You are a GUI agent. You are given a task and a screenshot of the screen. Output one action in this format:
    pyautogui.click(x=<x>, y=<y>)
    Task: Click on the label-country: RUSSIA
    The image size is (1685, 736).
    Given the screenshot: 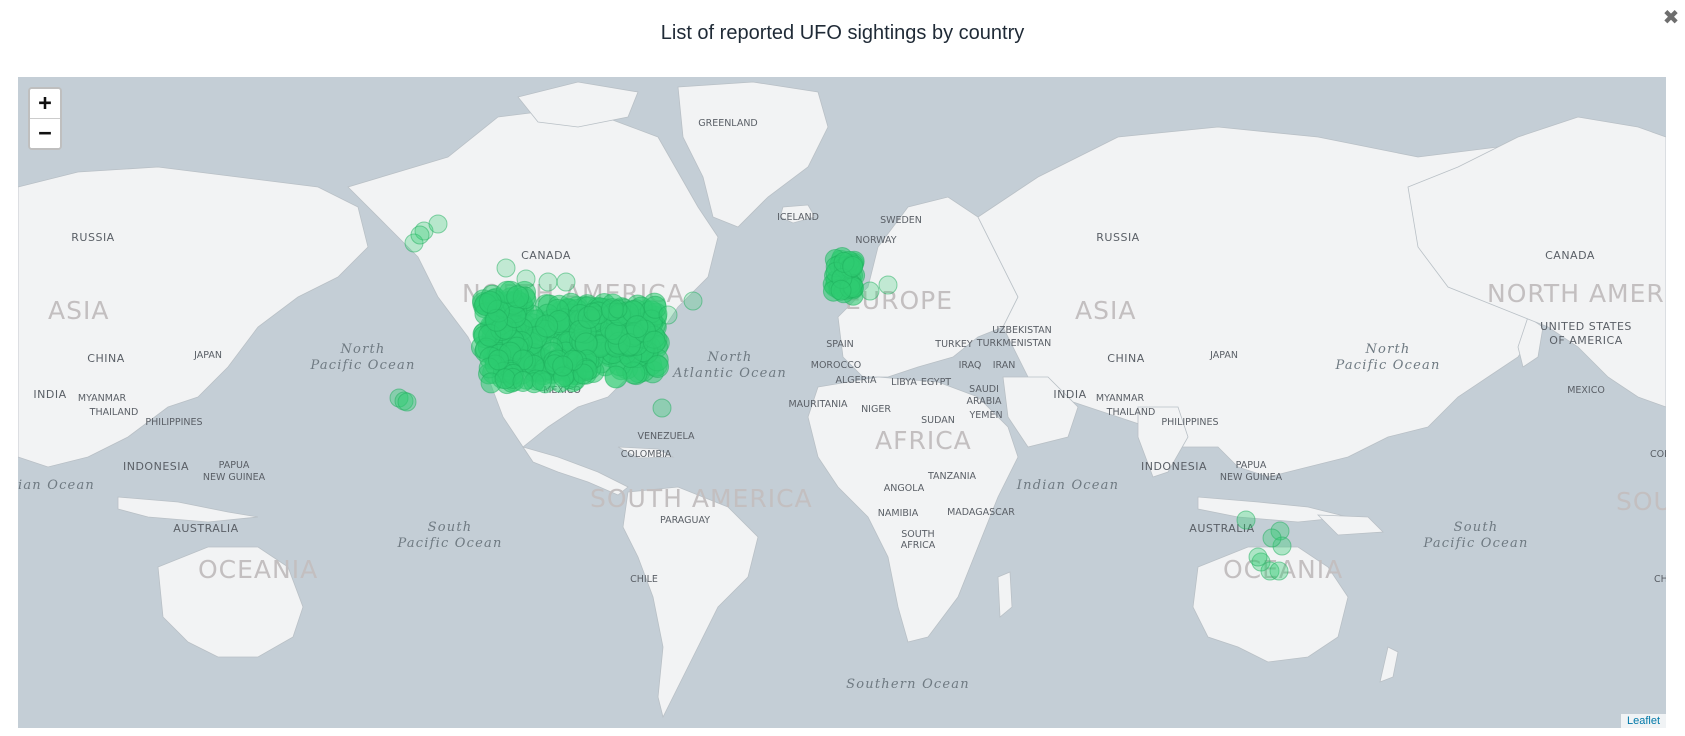 What is the action you would take?
    pyautogui.click(x=1117, y=237)
    